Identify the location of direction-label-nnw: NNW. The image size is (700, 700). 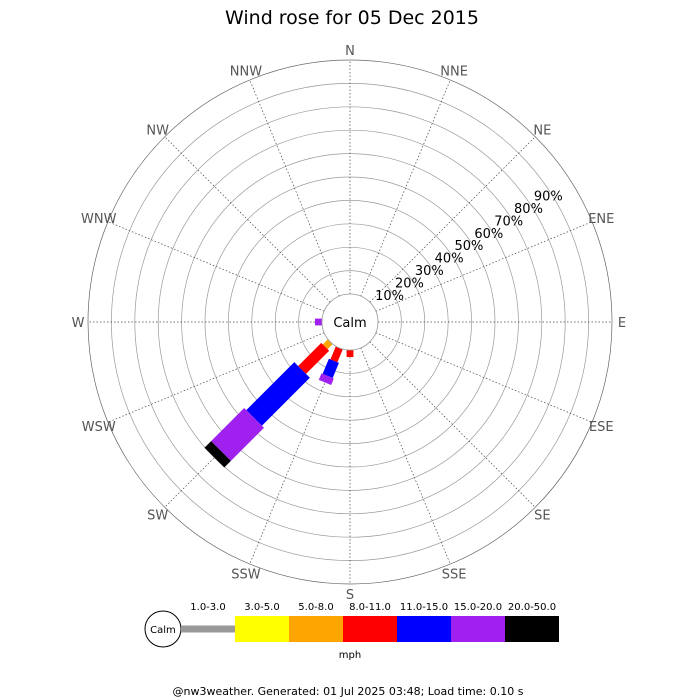
(246, 72).